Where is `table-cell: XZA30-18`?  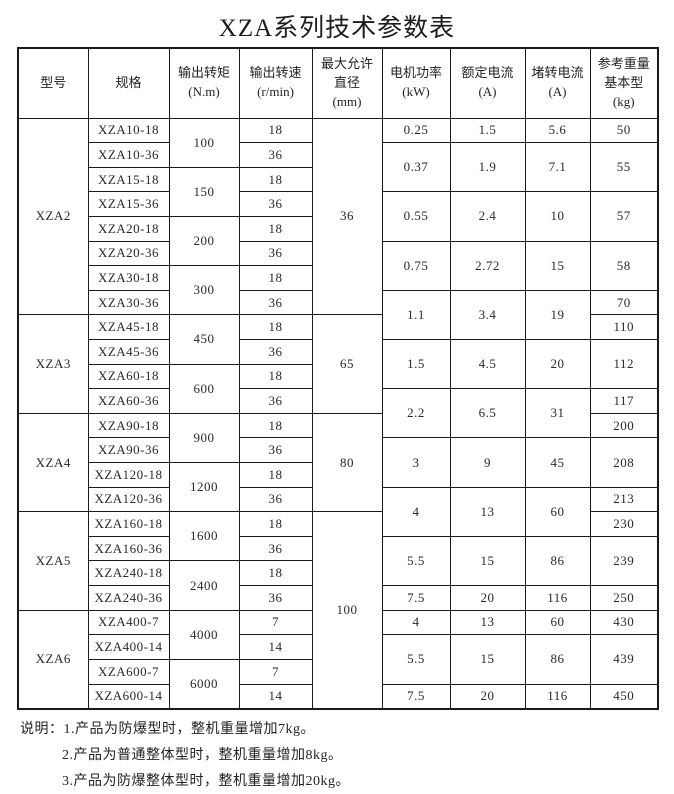 table-cell: XZA30-18 is located at coordinates (128, 278).